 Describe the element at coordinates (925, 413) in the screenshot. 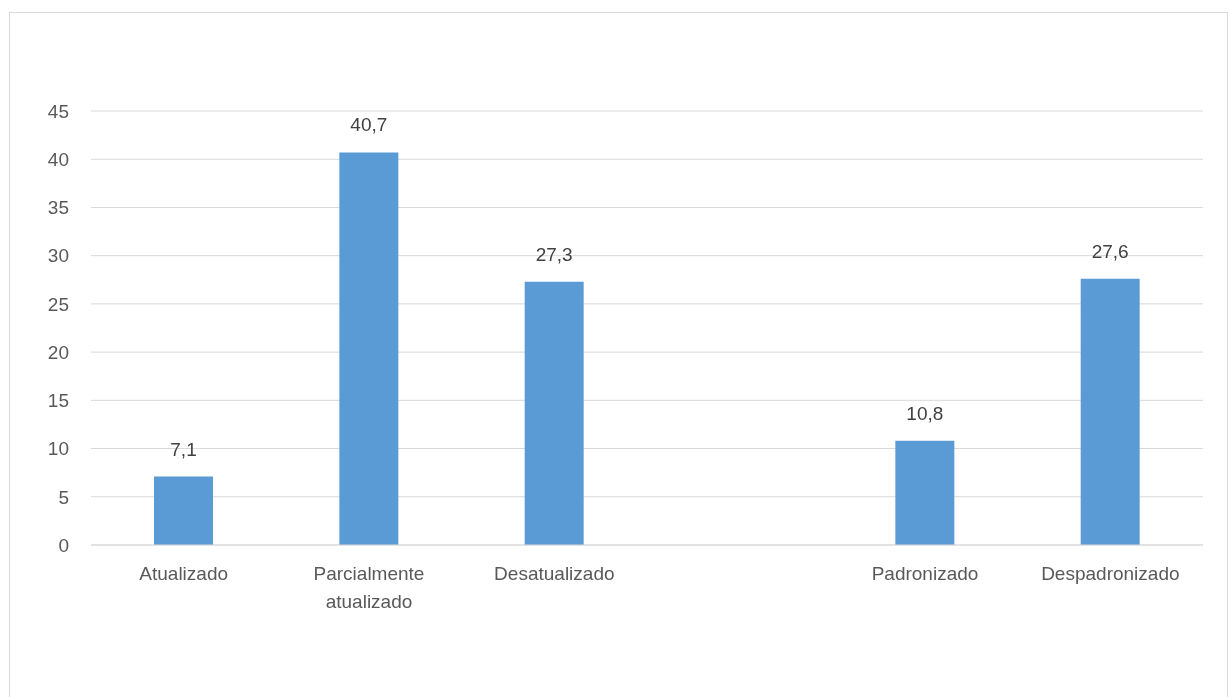

I see `data-label: 10,8` at that location.